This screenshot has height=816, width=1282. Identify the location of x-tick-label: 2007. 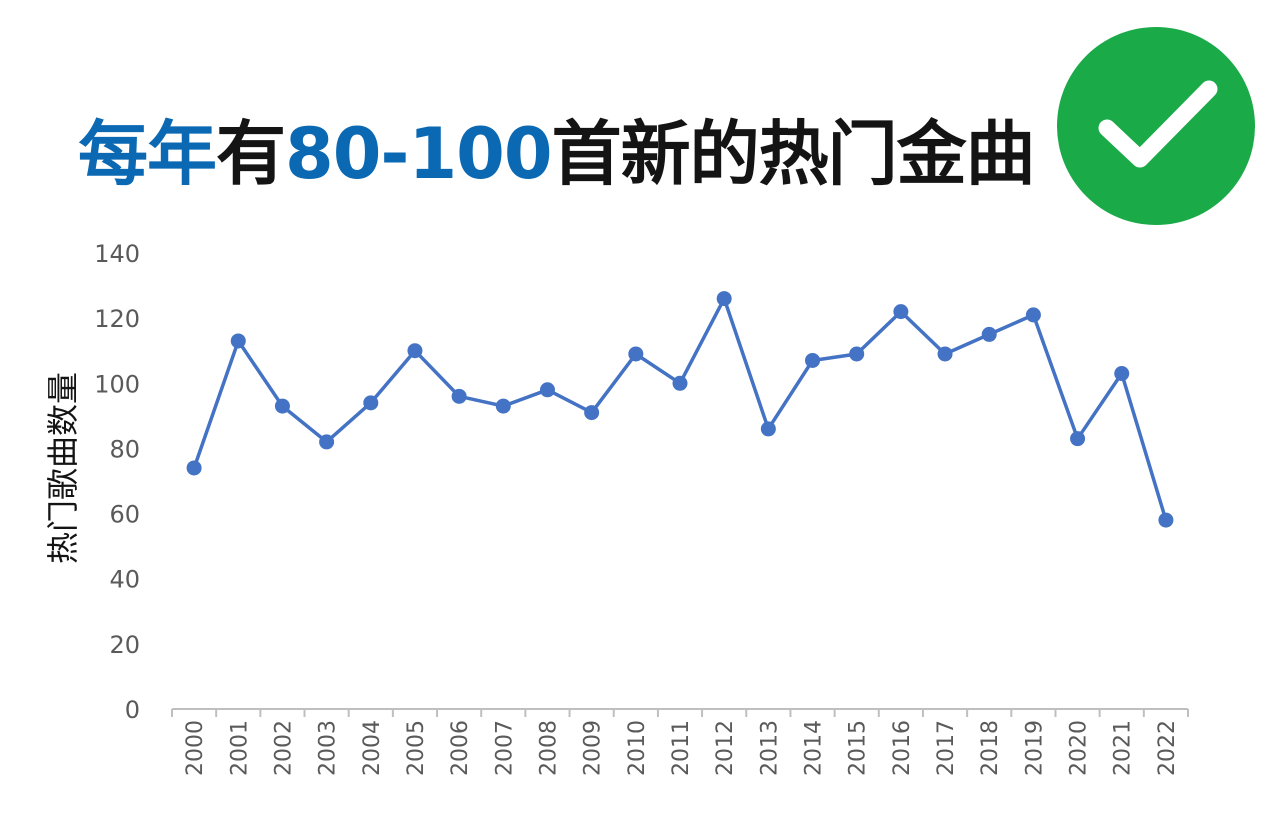
(504, 748).